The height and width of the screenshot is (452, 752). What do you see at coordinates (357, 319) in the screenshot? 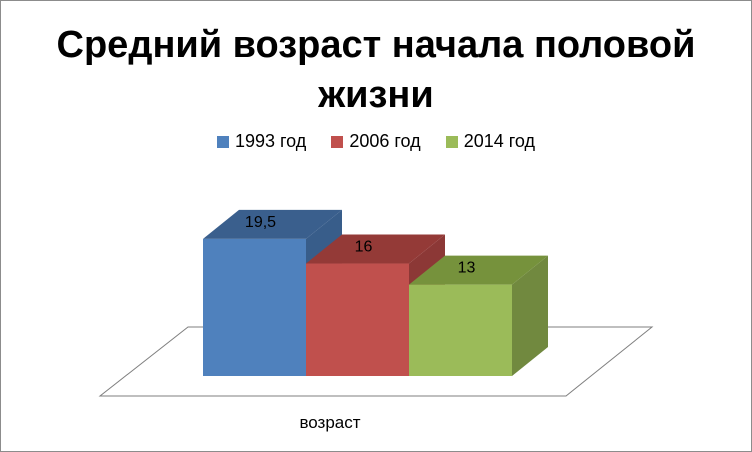
I see `bar-2006` at bounding box center [357, 319].